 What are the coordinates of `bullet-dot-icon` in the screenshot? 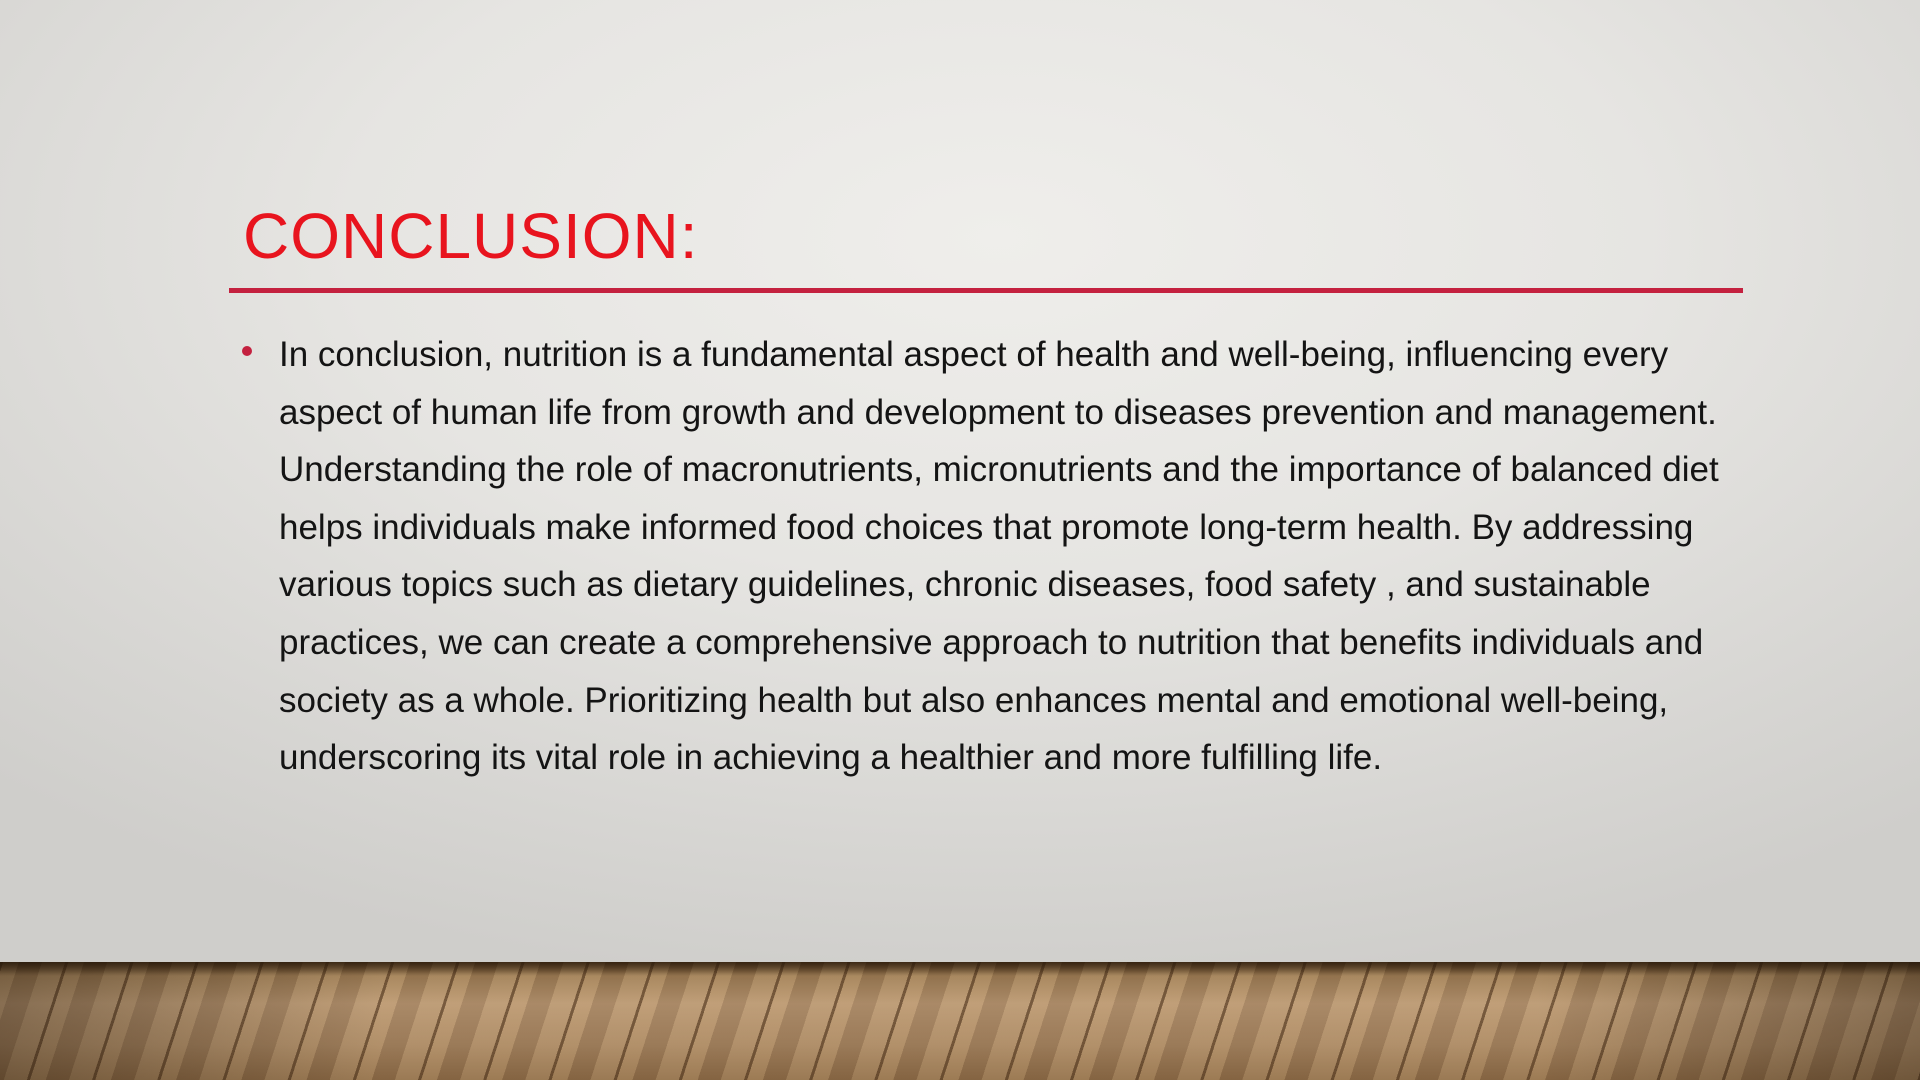 It's located at (247, 351).